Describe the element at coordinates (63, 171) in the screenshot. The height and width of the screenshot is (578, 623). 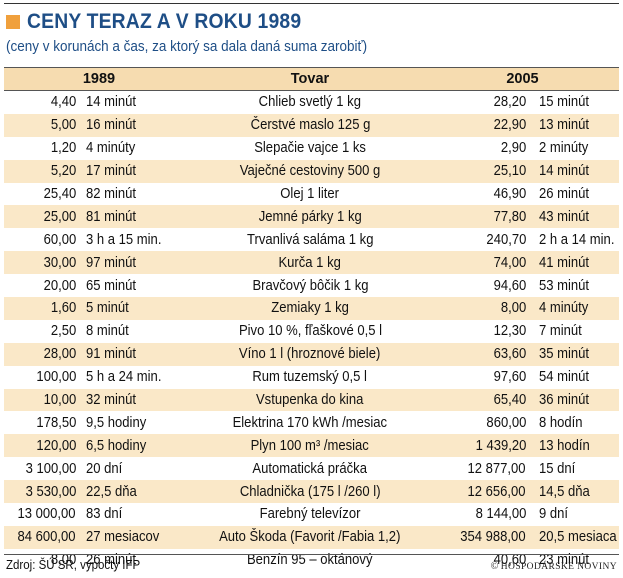
I see `price-1989: 5,20` at that location.